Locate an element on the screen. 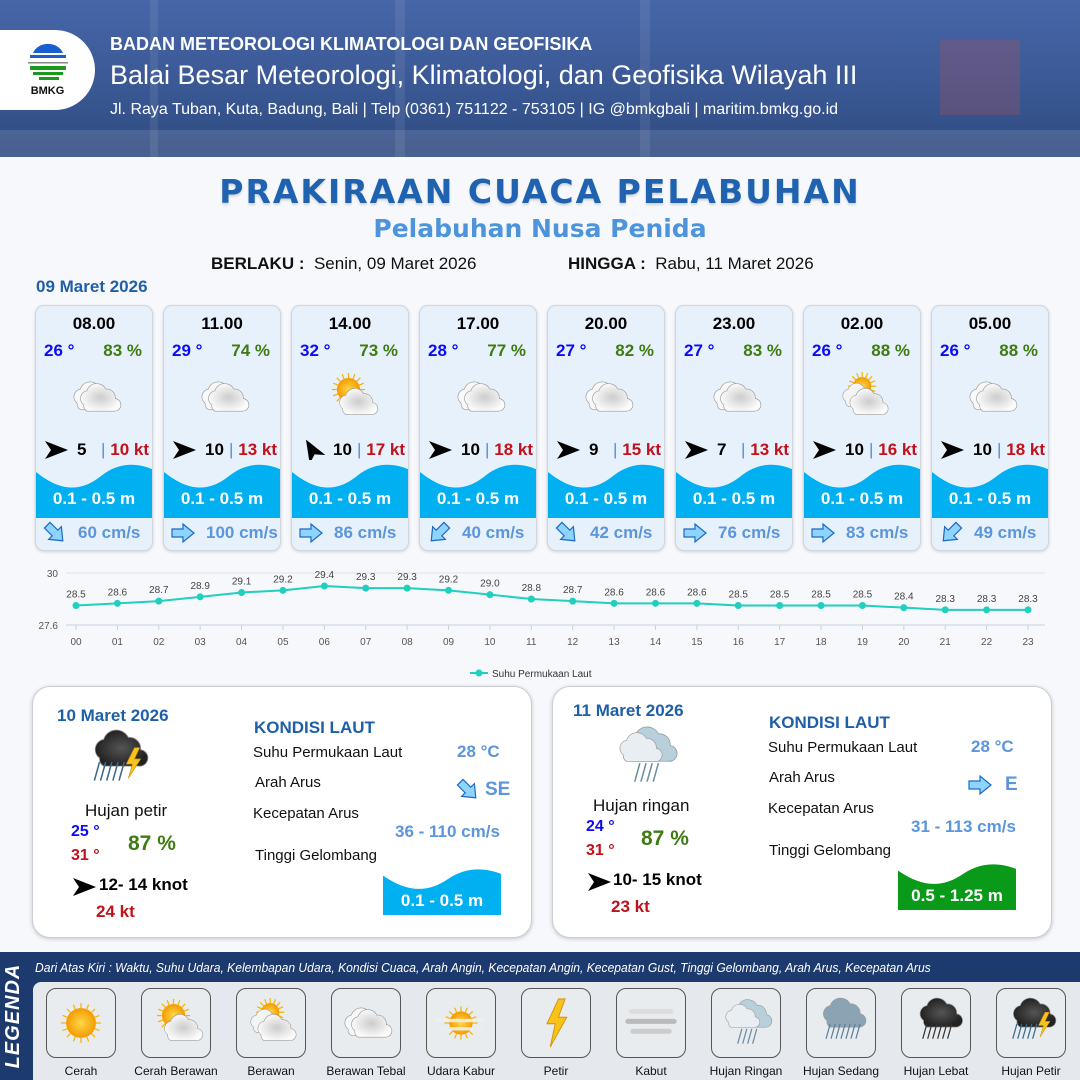  valid-to-date: Rabu, 11 Maret 2026 is located at coordinates (734, 263).